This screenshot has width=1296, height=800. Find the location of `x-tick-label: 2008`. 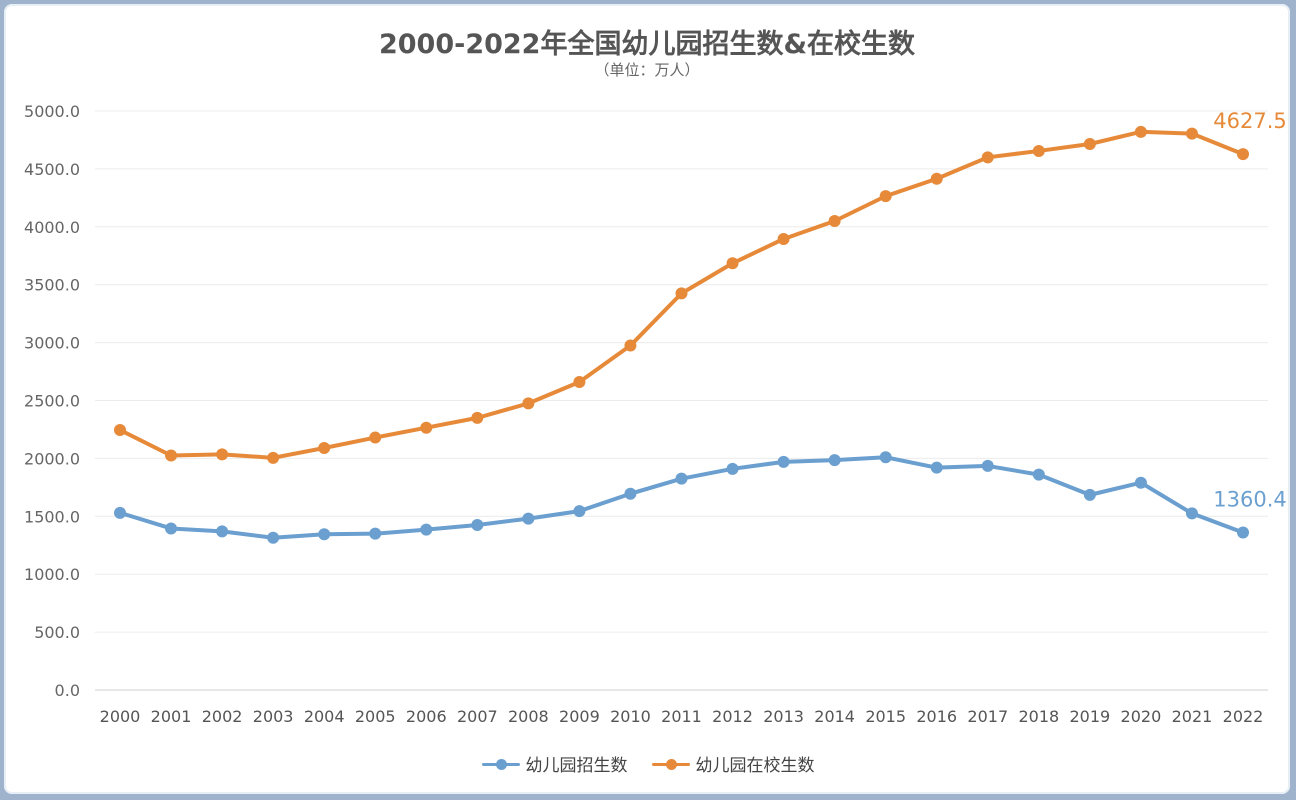

x-tick-label: 2008 is located at coordinates (528, 716).